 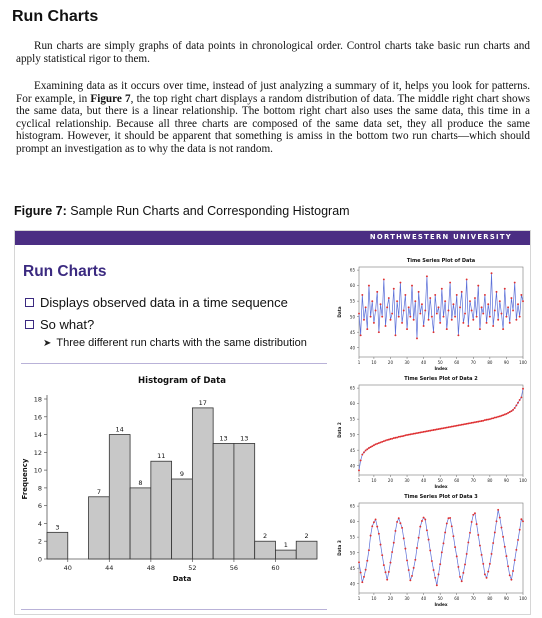 What do you see at coordinates (353, 332) in the screenshot?
I see `ts-y-tick-label: 45` at bounding box center [353, 332].